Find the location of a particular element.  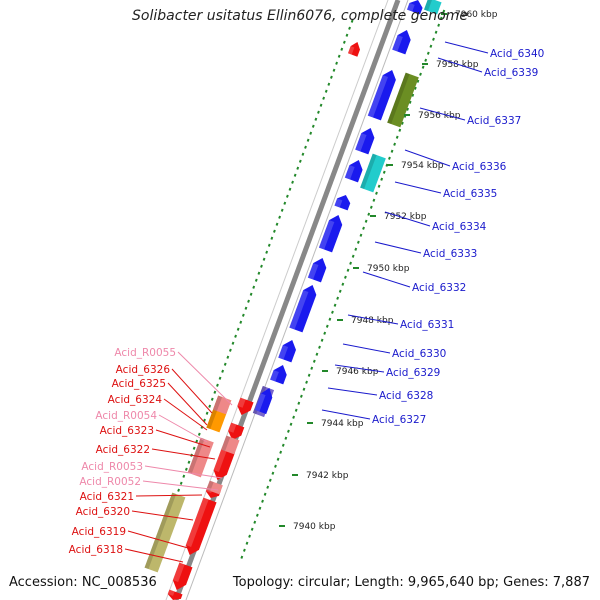

reverse-gene-label: Acid_6318 is located at coordinates (96, 550).